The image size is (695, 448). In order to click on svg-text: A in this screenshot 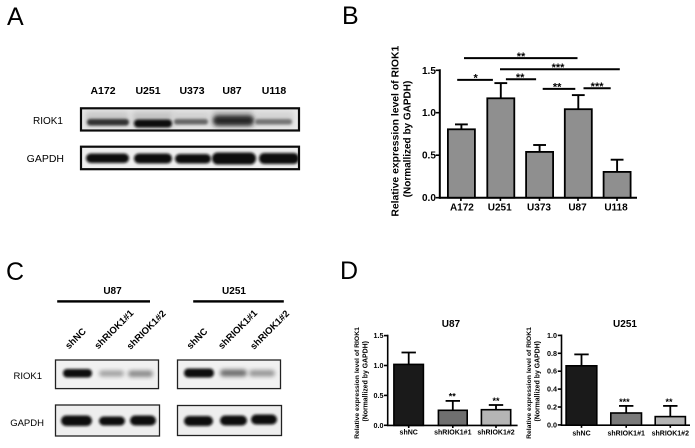, I will do `click(15, 17)`.